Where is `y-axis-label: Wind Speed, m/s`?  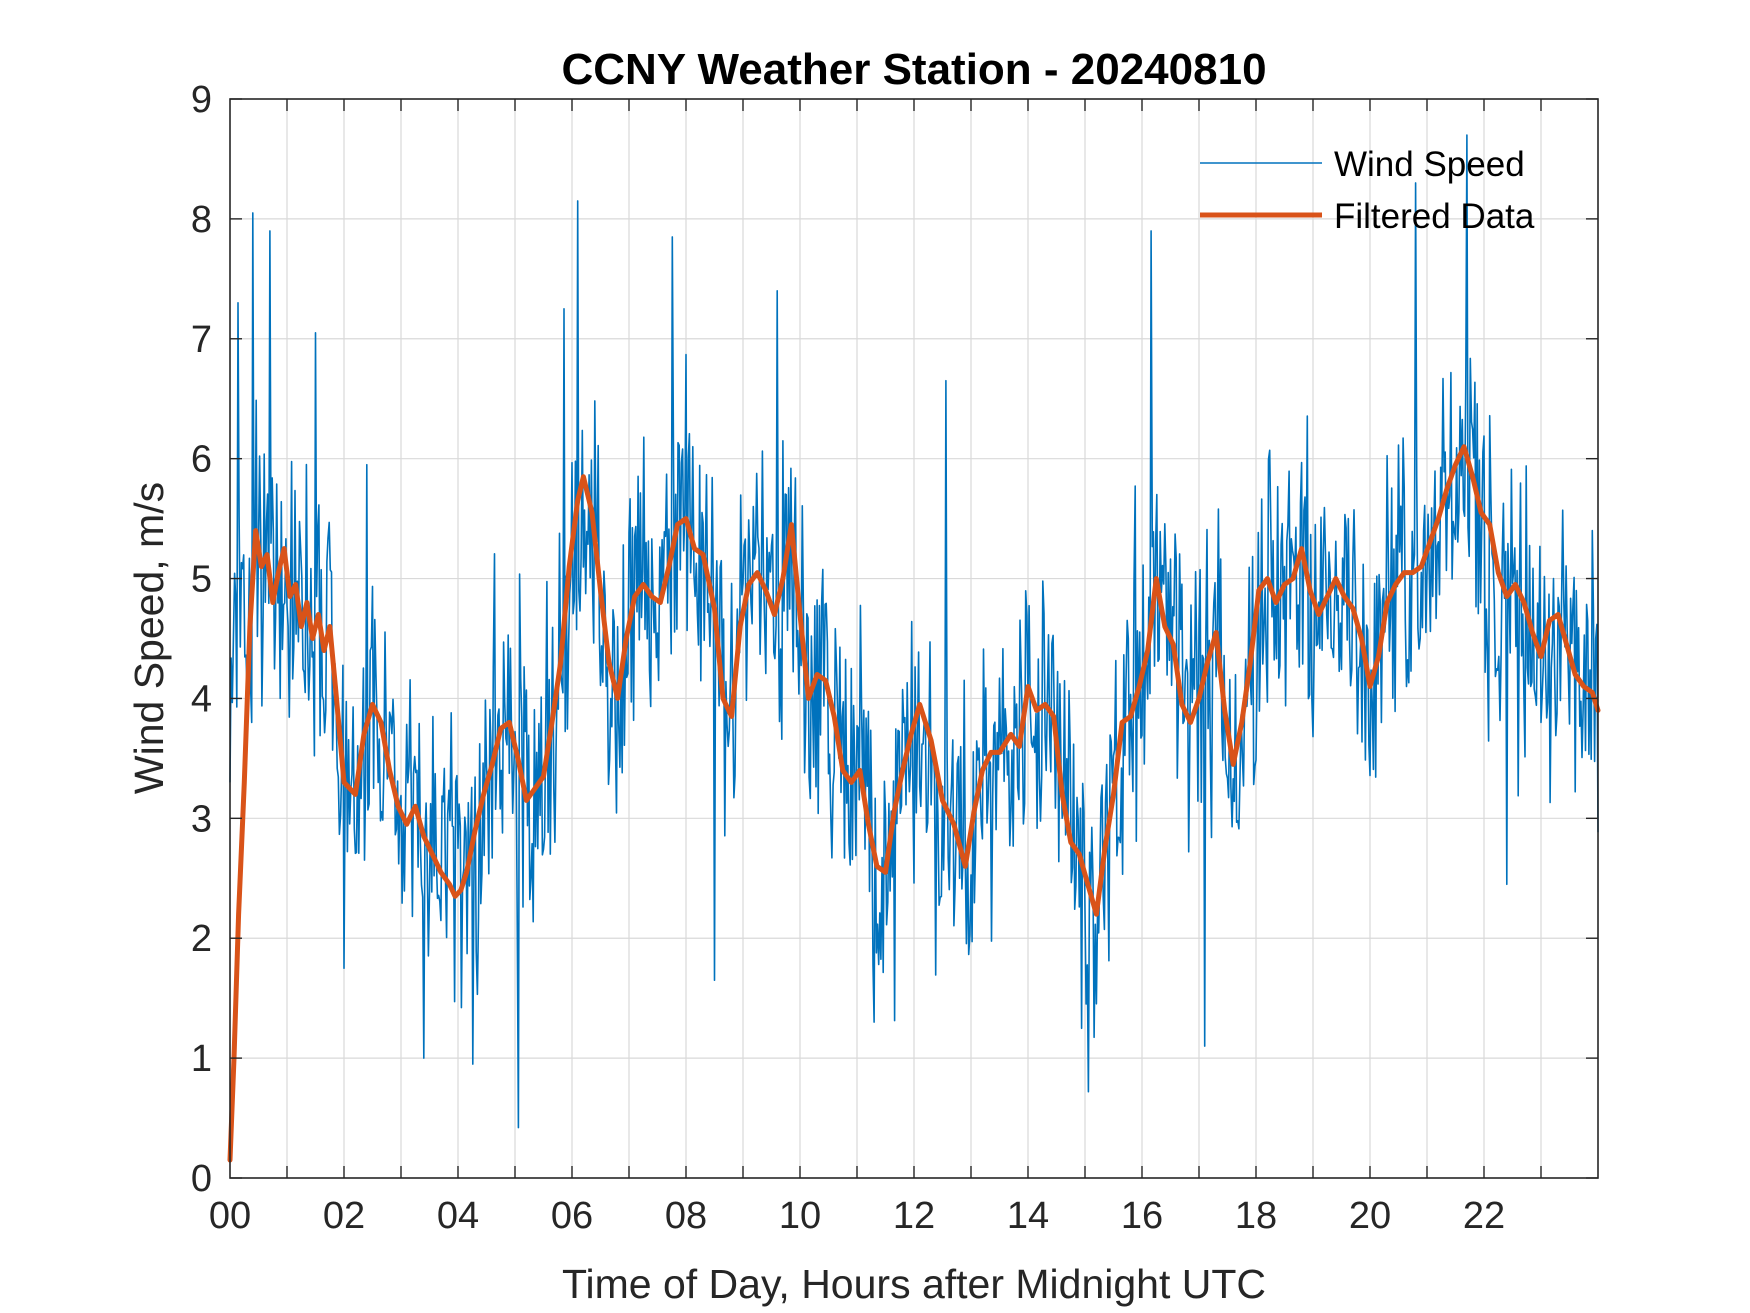
y-axis-label: Wind Speed, m/s is located at coordinates (149, 638).